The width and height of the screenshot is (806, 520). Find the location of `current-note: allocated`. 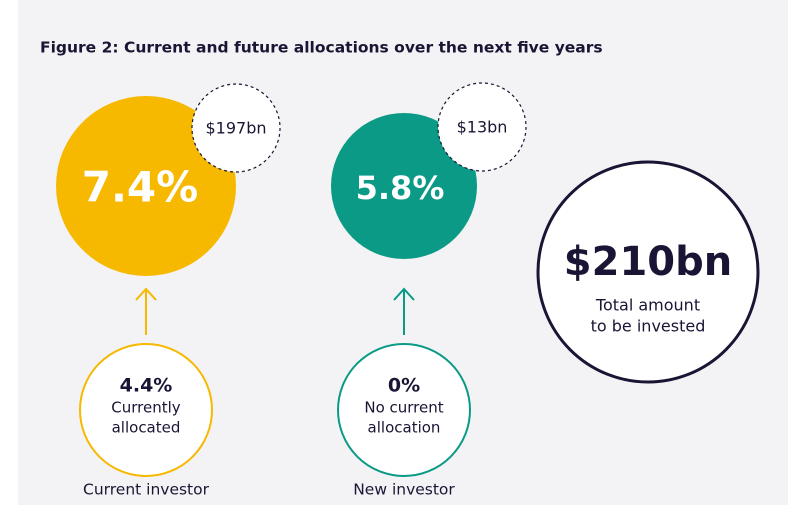

current-note: allocated is located at coordinates (146, 428).